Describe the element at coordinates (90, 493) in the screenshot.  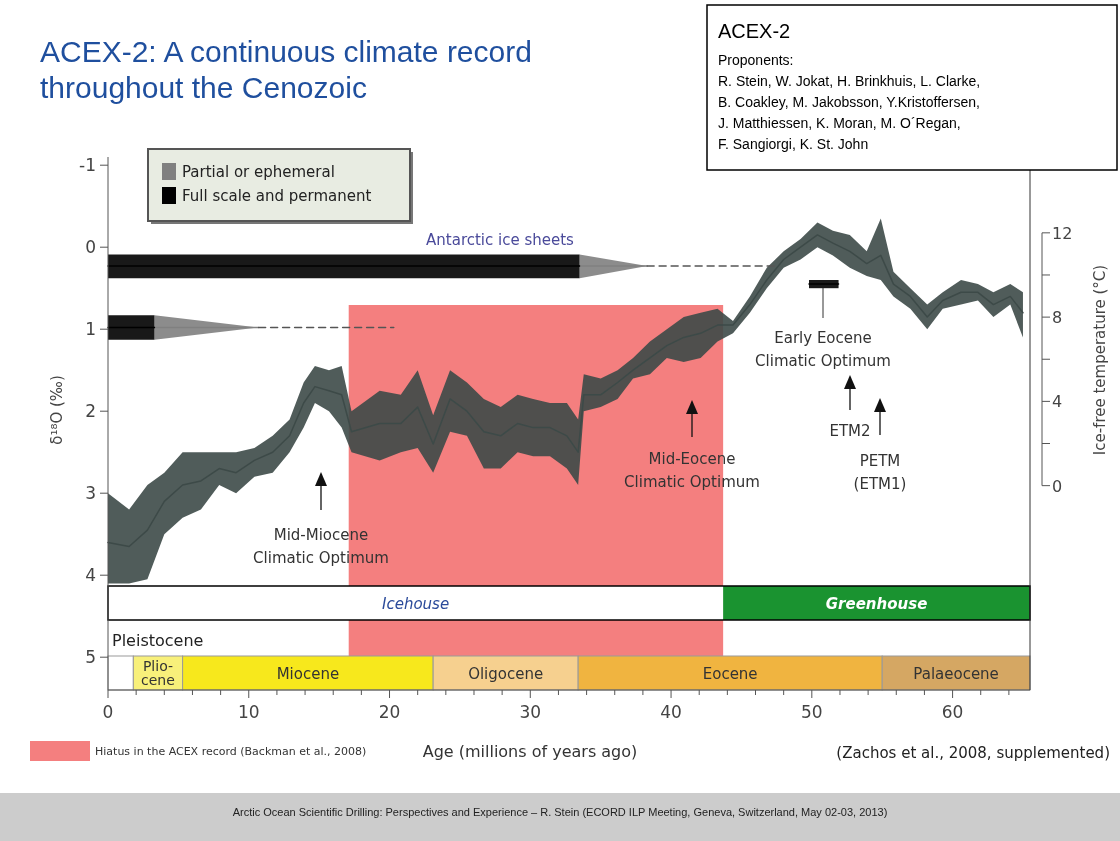
I see `y-tick-label: 3` at that location.